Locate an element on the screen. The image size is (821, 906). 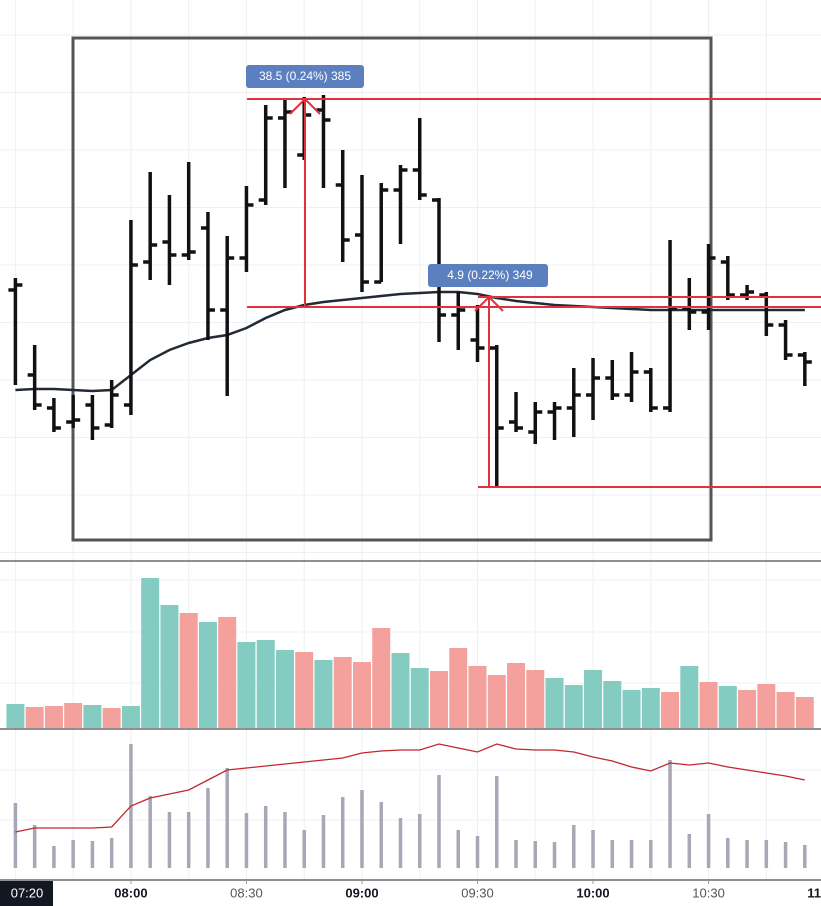
time-axis: 08:00 08:30 09:00 09:30 10:00 10:30 11 is located at coordinates (467, 890).